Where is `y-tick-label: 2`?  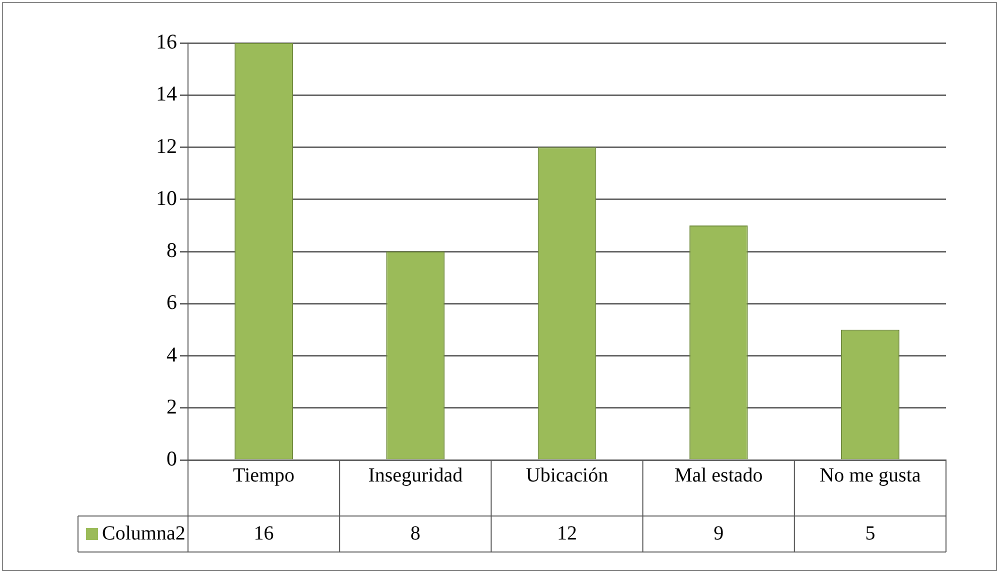 y-tick-label: 2 is located at coordinates (171, 406).